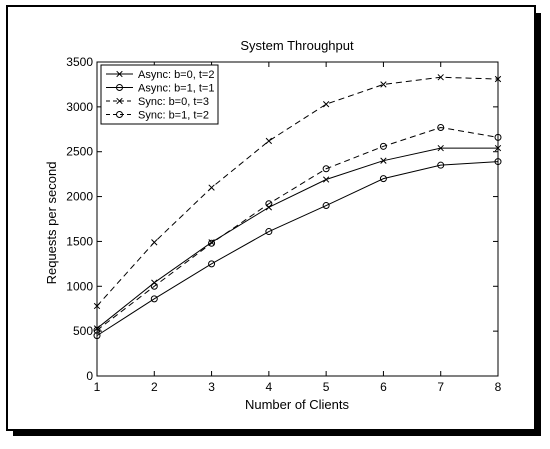 The height and width of the screenshot is (449, 550). What do you see at coordinates (277, 433) in the screenshot?
I see `frame-shadow-bottom` at bounding box center [277, 433].